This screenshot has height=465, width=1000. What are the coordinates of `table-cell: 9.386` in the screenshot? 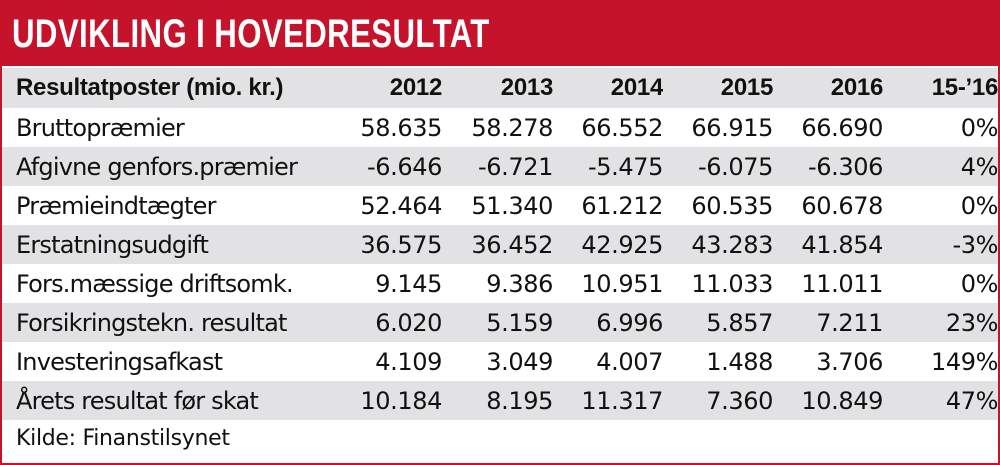 It's located at (519, 283).